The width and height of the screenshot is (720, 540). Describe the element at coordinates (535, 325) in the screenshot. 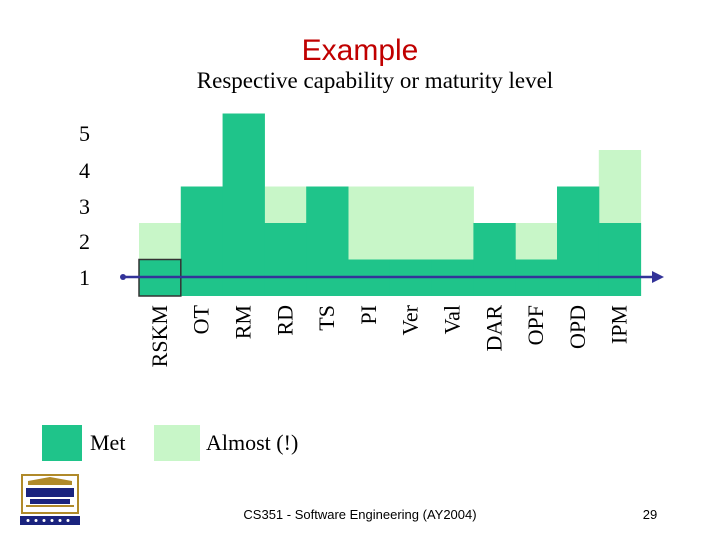

I see `x-category-label-opf: OPF` at that location.